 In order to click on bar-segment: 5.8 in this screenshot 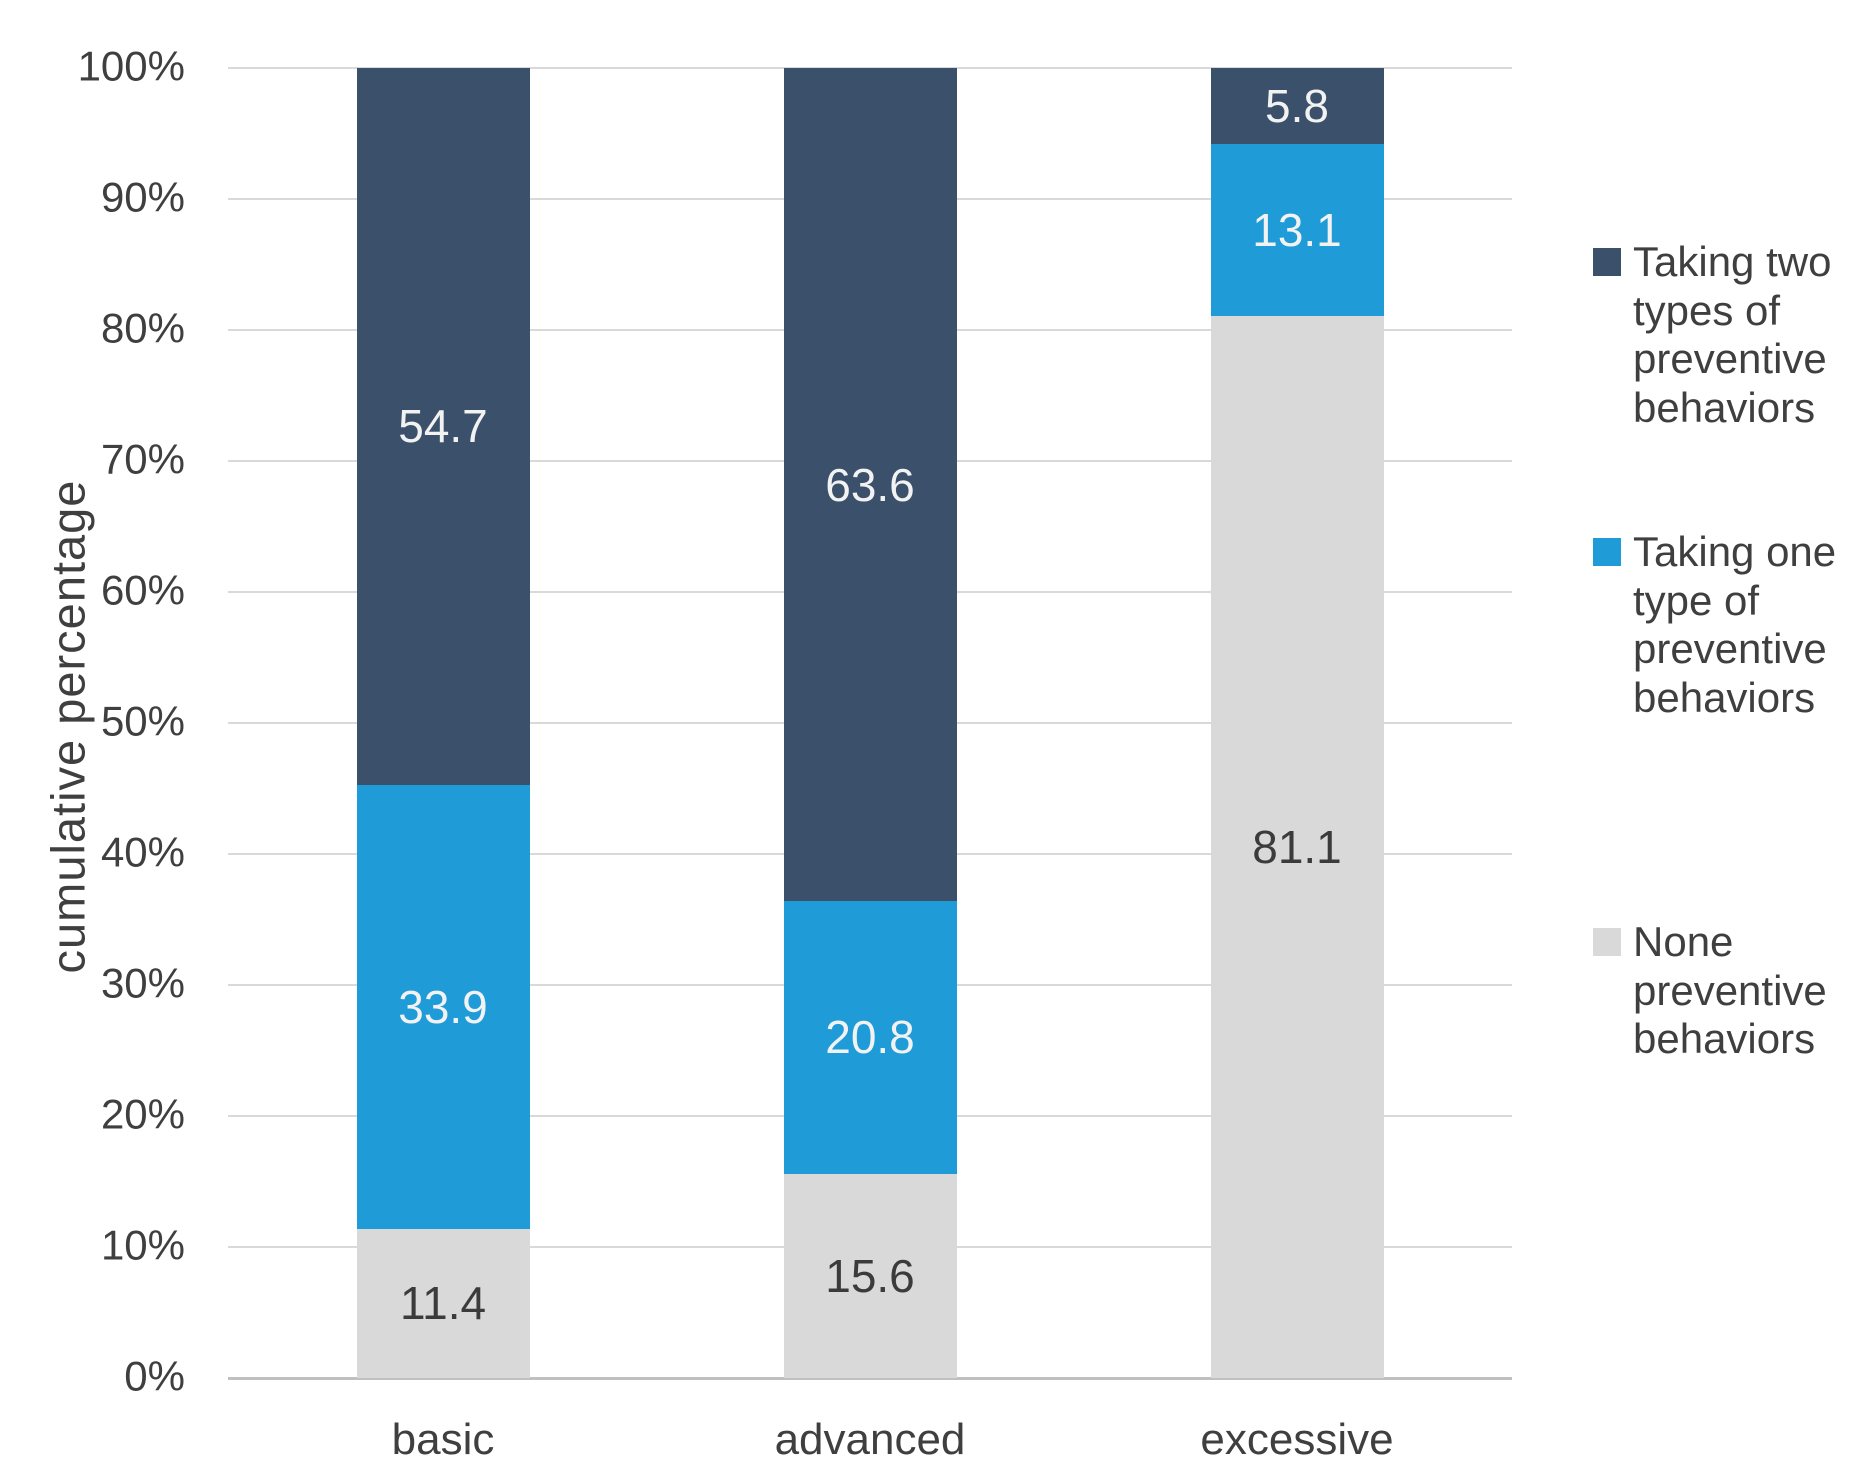, I will do `click(1297, 106)`.